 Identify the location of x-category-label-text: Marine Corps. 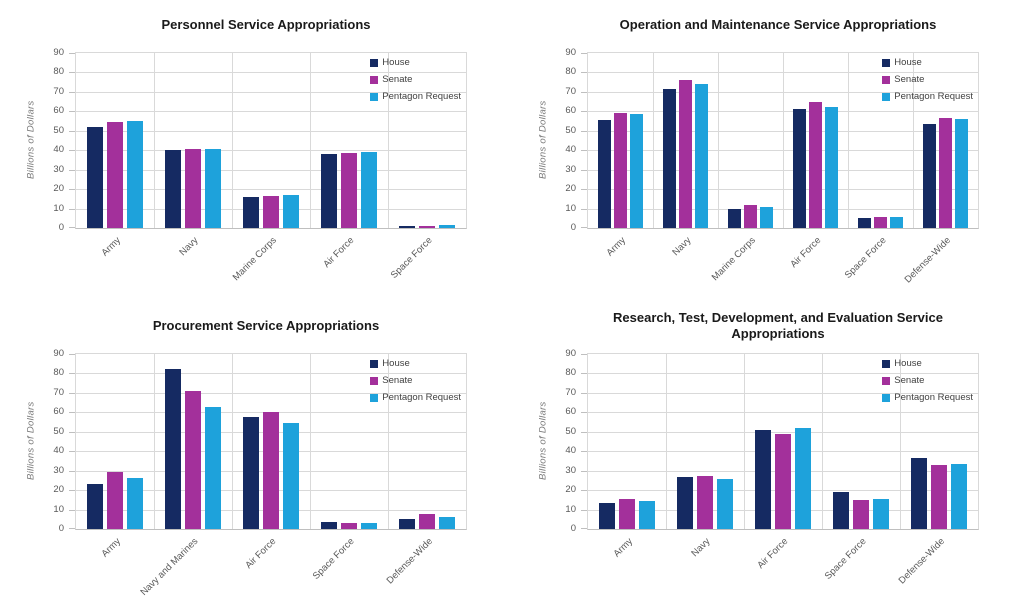
(254, 259).